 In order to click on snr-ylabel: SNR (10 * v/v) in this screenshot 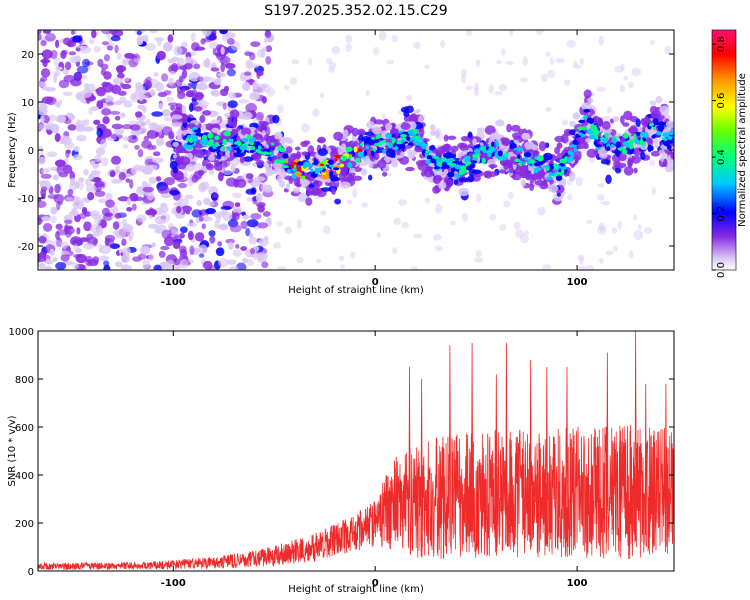, I will do `click(12, 450)`.